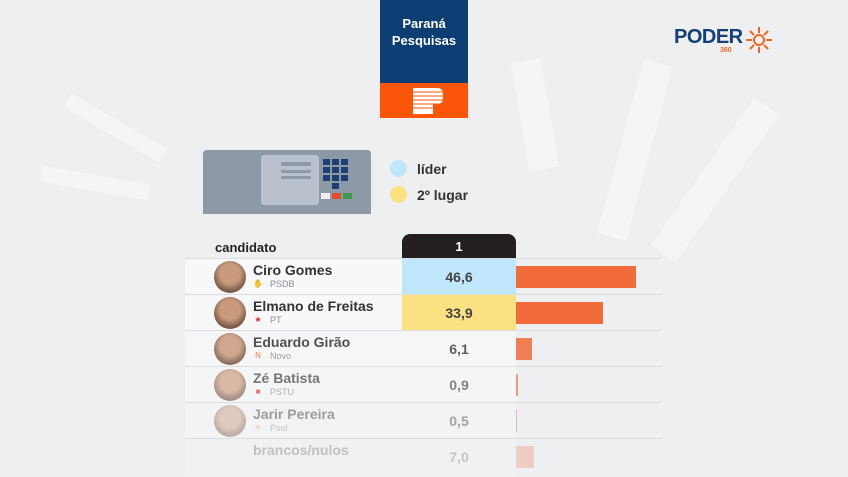  I want to click on party-icon: ☀, so click(258, 427).